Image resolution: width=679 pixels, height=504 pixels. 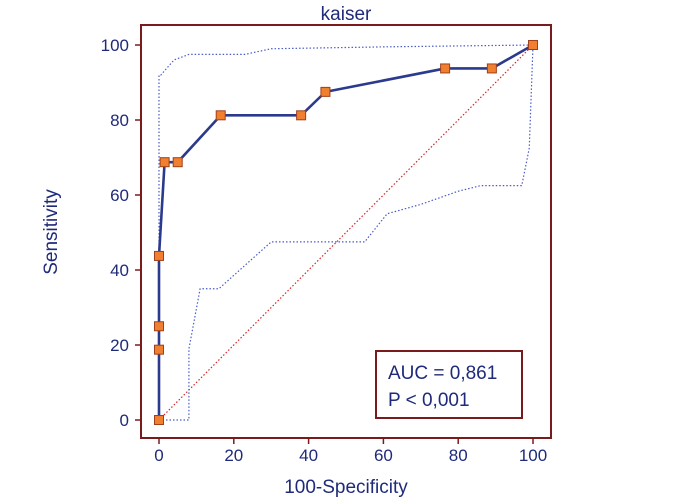 What do you see at coordinates (442, 373) in the screenshot?
I see `auc-text: AUC = 0,861` at bounding box center [442, 373].